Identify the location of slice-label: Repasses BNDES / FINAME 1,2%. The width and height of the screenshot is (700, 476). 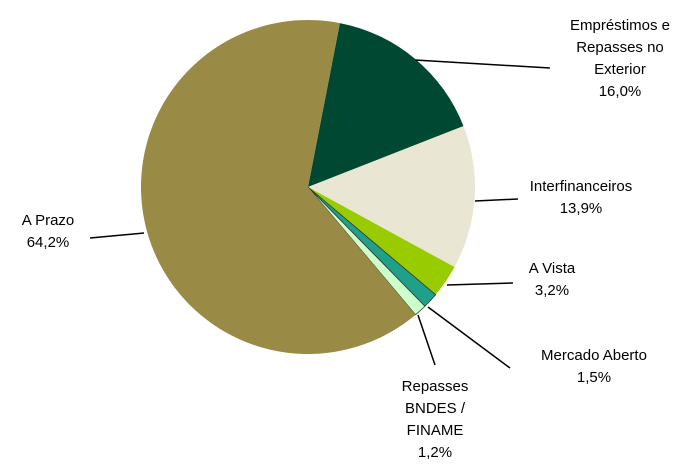
(435, 420).